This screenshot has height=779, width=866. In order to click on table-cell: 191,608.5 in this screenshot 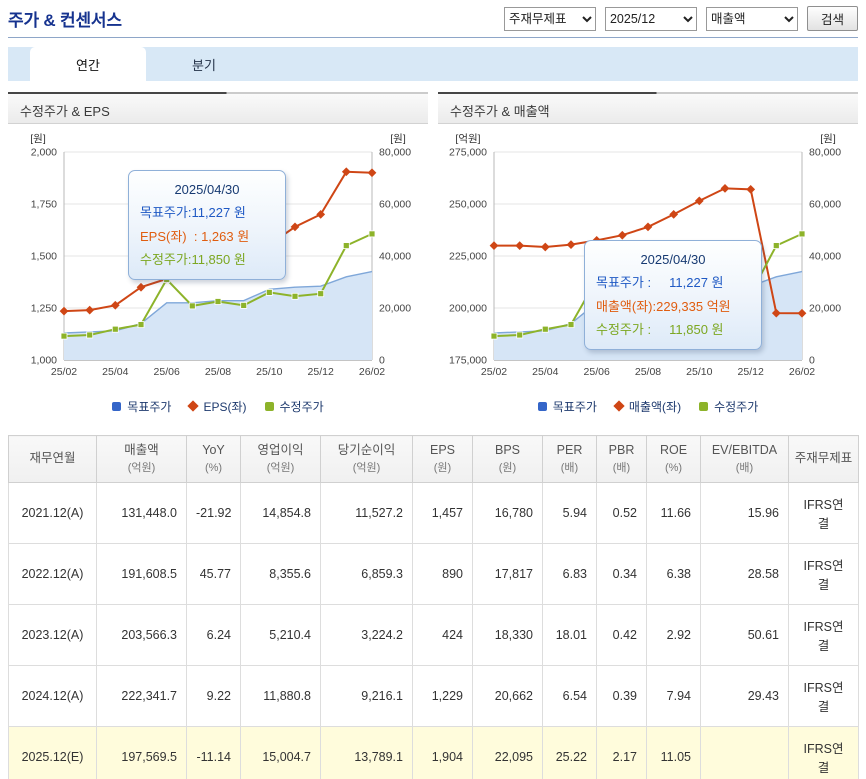, I will do `click(141, 573)`.